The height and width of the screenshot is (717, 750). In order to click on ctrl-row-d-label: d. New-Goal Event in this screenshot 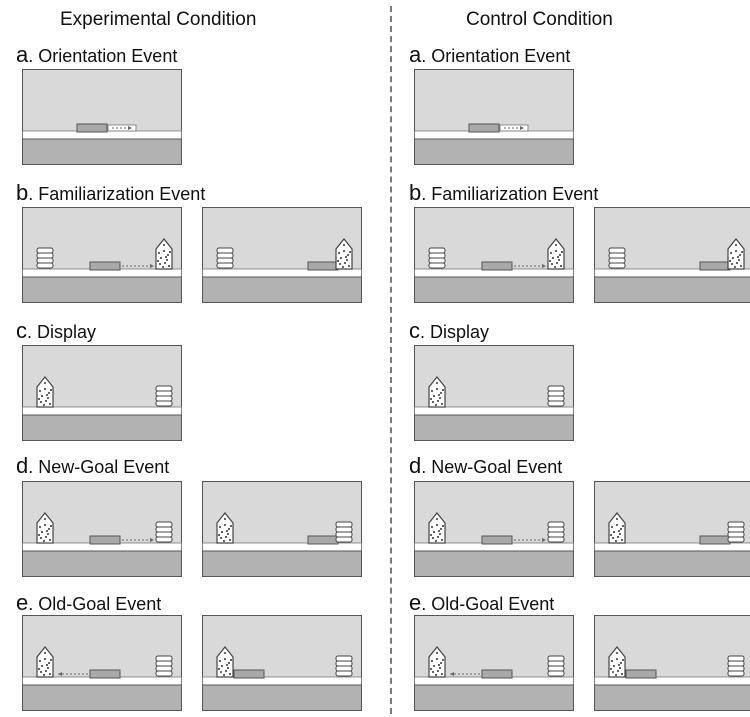, I will do `click(485, 466)`.